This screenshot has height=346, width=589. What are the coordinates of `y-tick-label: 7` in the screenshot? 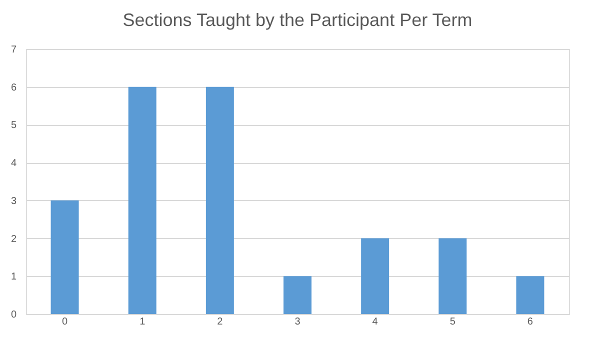 It's located at (13, 50).